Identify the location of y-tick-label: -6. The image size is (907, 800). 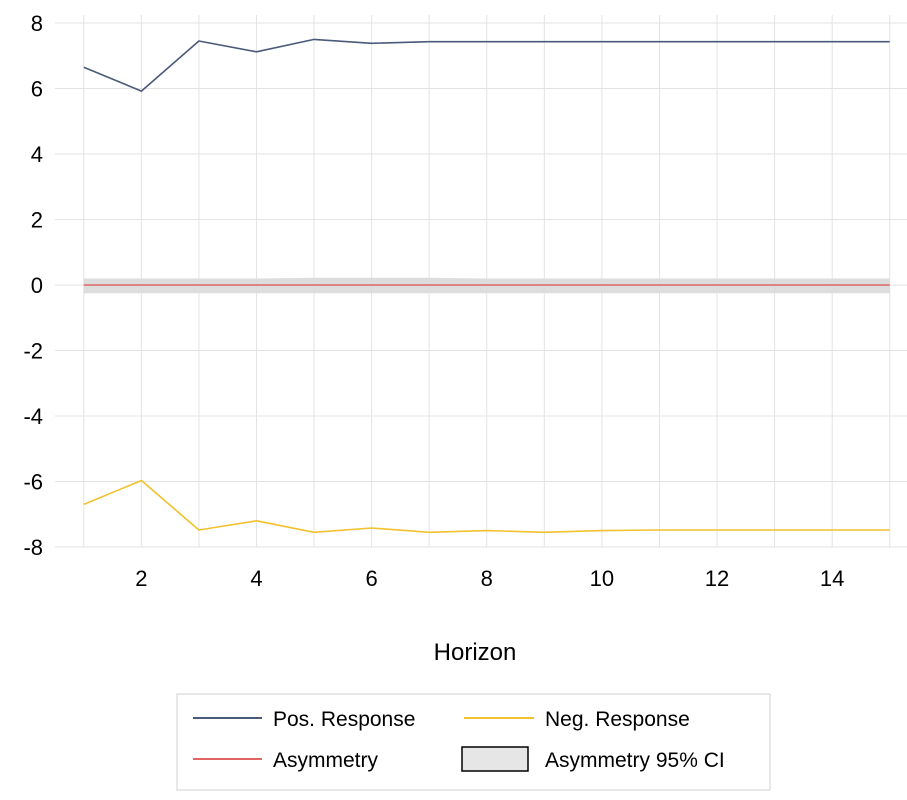
(33, 482).